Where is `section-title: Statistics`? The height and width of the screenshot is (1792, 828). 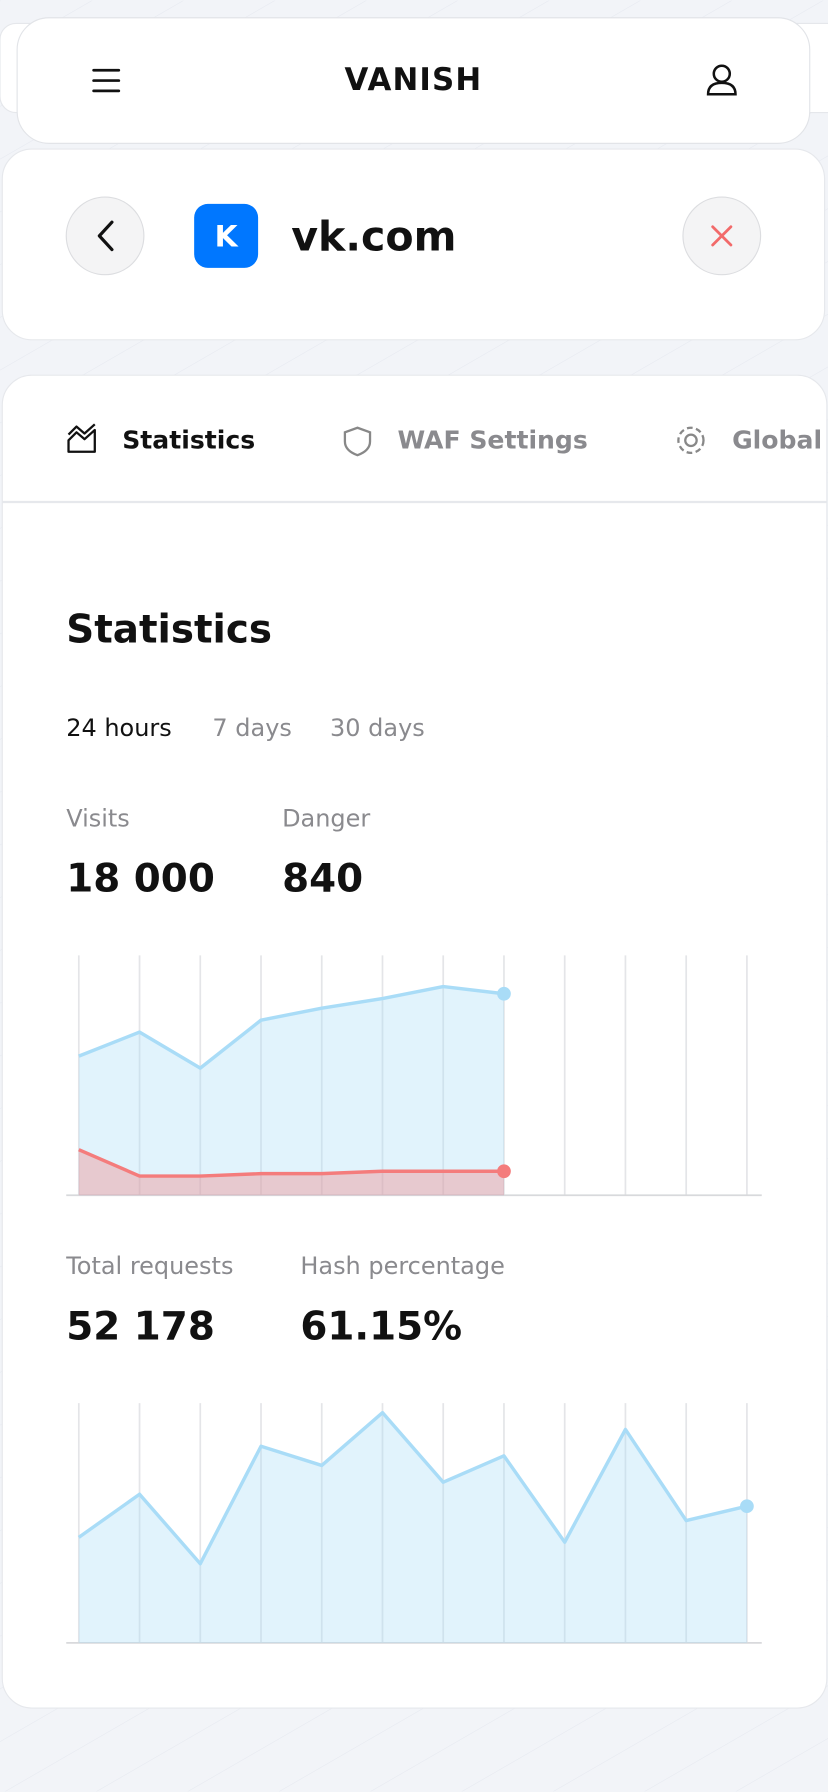
section-title: Statistics is located at coordinates (169, 630).